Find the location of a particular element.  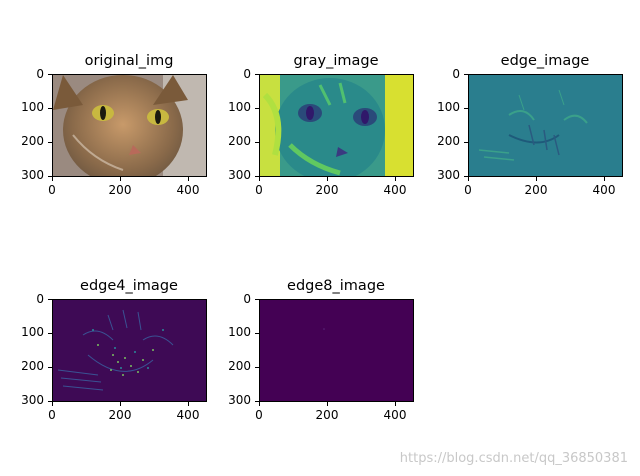

image-edge4 is located at coordinates (129, 350).